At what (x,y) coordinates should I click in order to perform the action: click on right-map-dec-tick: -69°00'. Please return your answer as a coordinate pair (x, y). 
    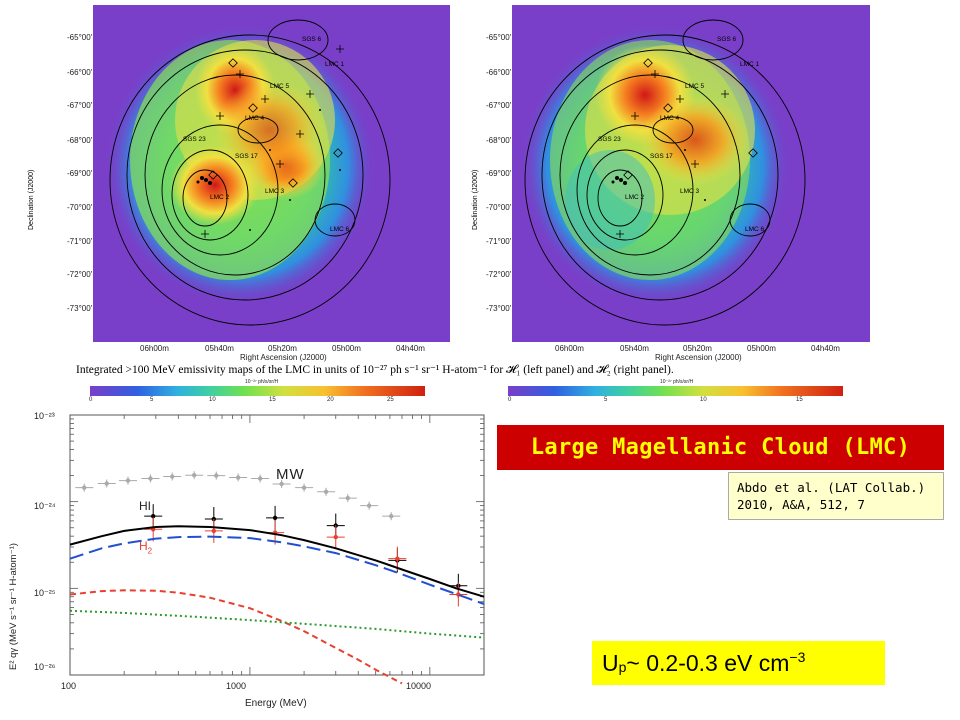
    Looking at the image, I should click on (499, 173).